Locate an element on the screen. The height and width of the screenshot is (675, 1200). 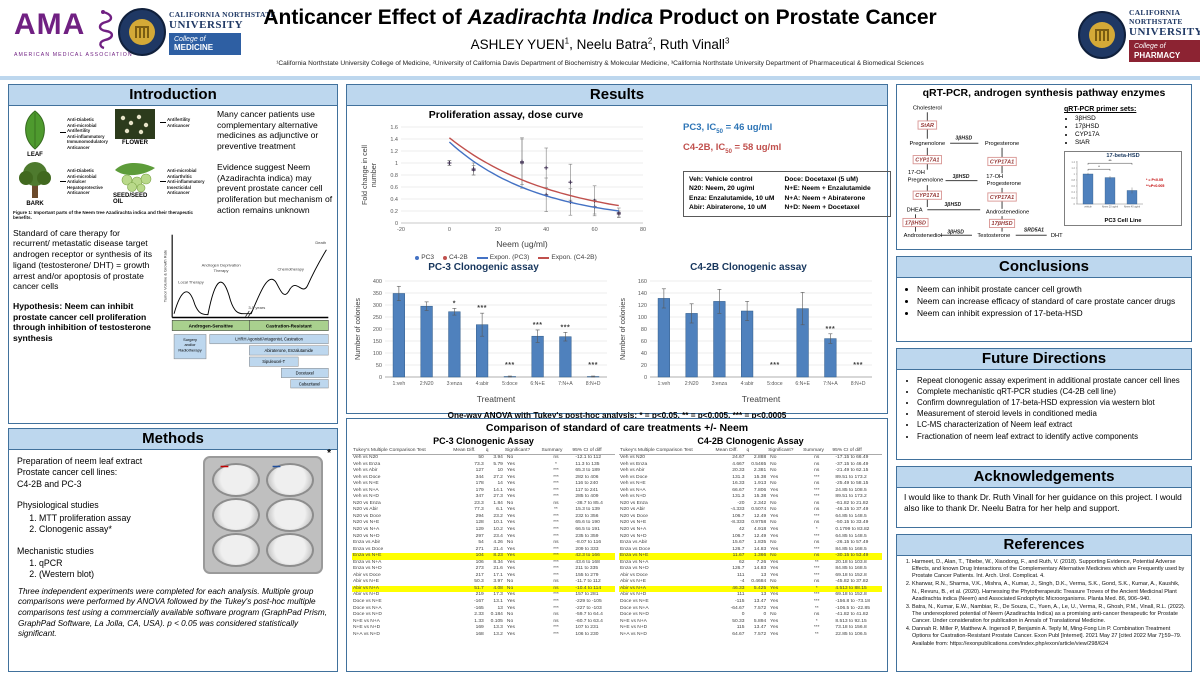
svg-text: StAR is located at coordinates (927, 126).